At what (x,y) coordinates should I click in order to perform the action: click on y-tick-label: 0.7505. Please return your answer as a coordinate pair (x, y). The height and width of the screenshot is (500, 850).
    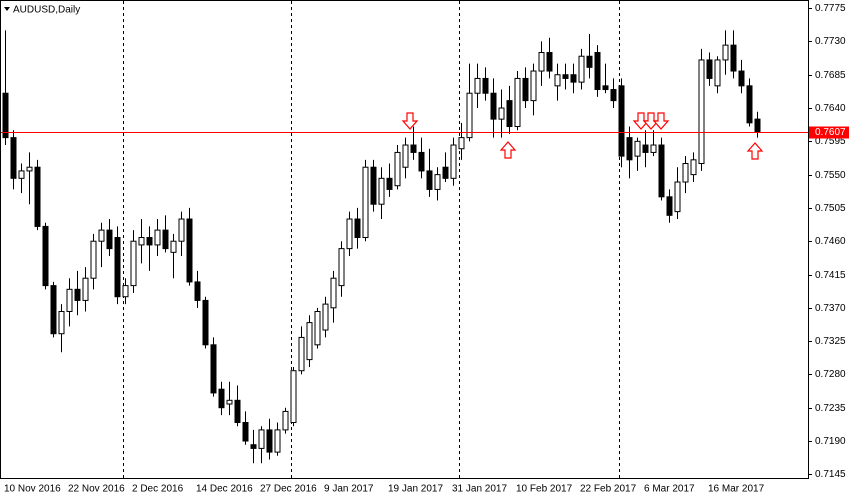
    Looking at the image, I should click on (830, 208).